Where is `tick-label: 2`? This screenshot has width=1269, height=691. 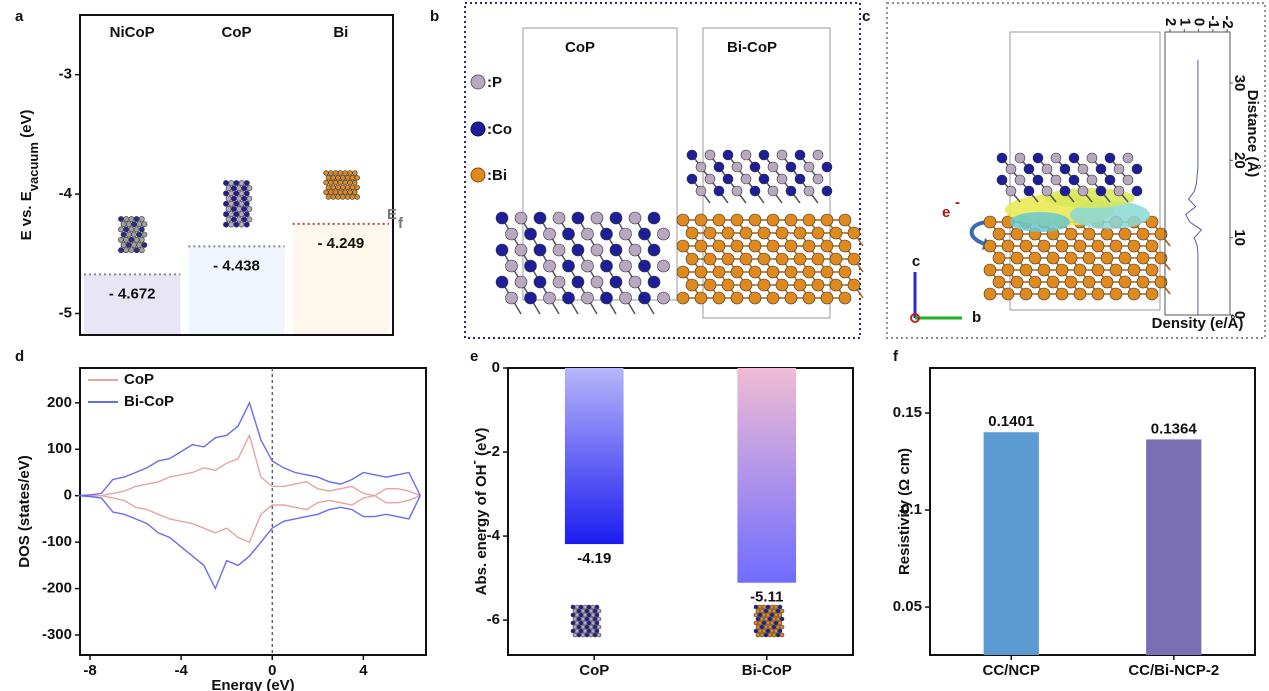
tick-label: 2 is located at coordinates (1170, 22).